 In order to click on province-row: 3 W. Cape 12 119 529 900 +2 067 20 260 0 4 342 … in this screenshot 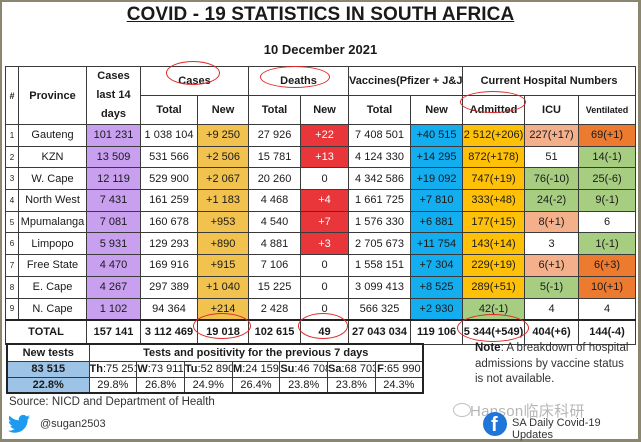, I will do `click(321, 179)`.